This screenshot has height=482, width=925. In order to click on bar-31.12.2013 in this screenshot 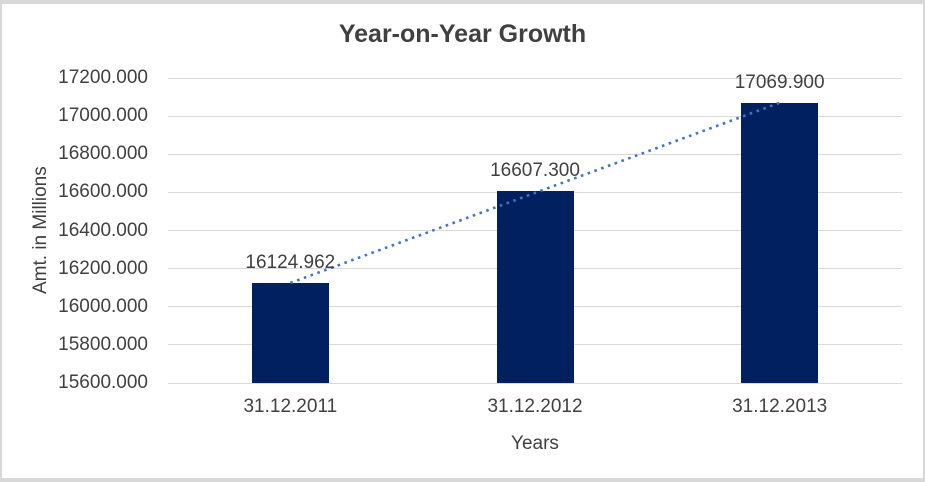, I will do `click(780, 242)`.